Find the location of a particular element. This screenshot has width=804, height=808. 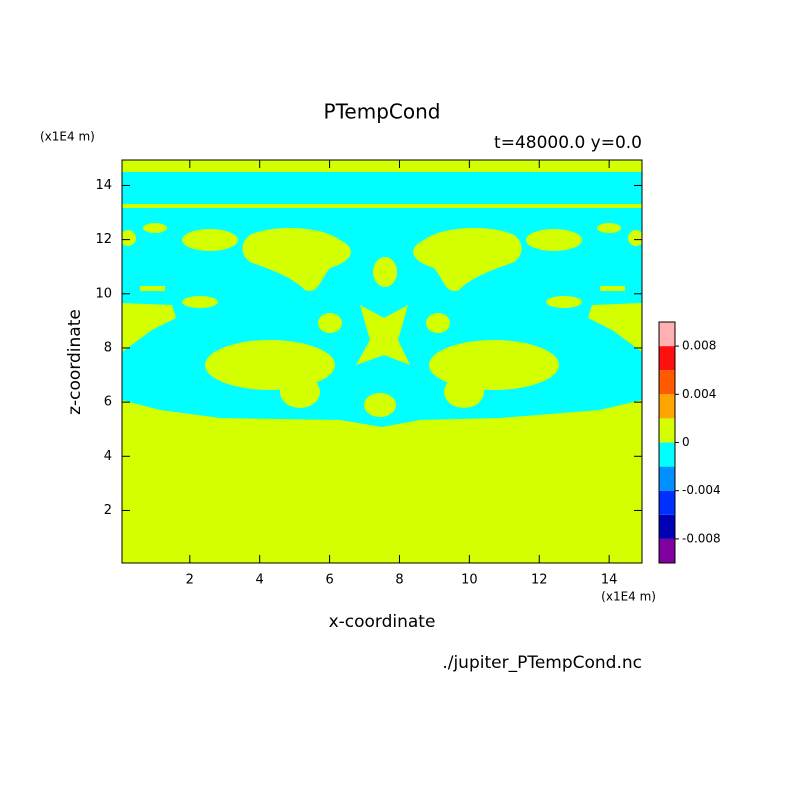

source-label: ./jupiter_PTempCond.nc is located at coordinates (542, 663).